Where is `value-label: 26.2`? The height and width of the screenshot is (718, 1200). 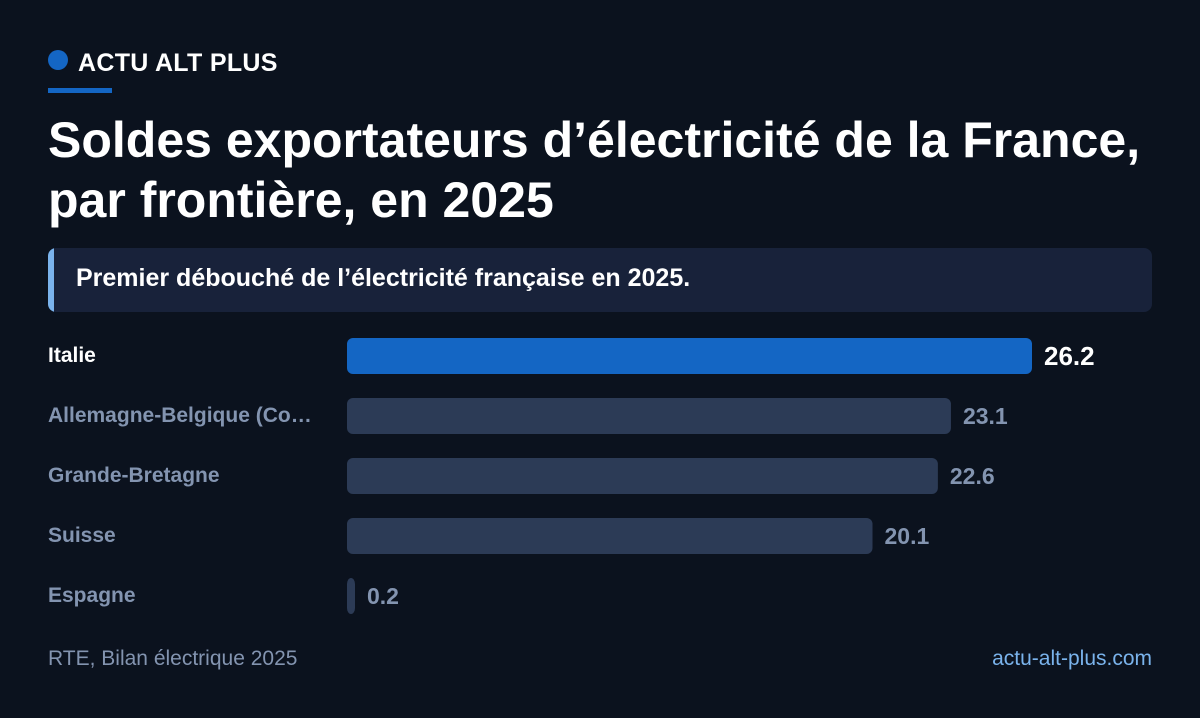
value-label: 26.2 is located at coordinates (1069, 356).